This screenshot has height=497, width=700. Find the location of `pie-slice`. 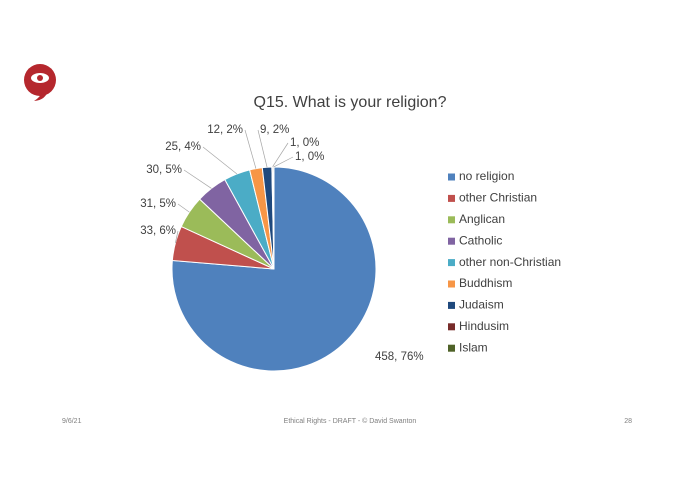

pie-slice is located at coordinates (274, 269).